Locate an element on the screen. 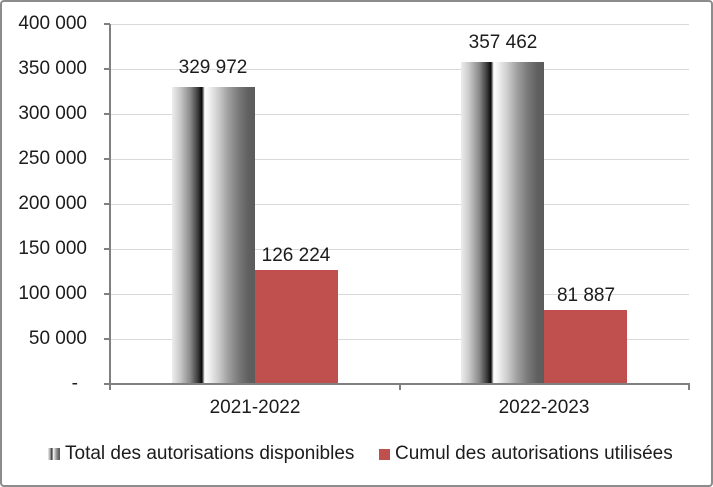 This screenshot has width=713, height=487. bar-data-label: 329 972 is located at coordinates (213, 67).